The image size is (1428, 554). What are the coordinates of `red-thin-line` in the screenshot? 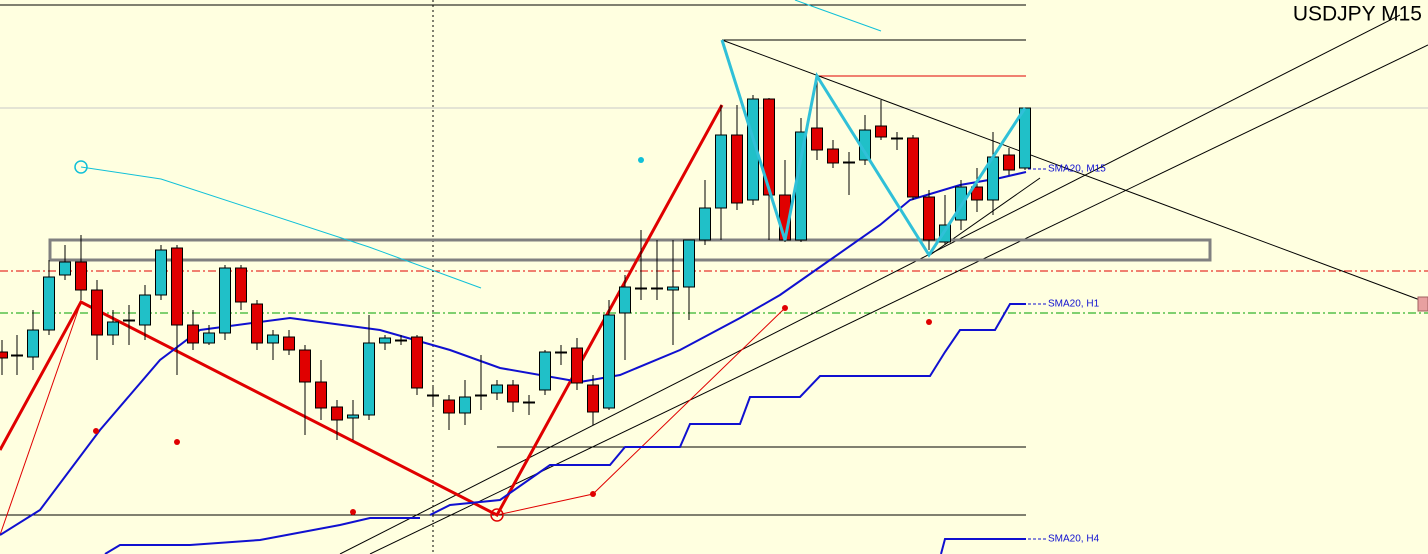 It's located at (41, 418).